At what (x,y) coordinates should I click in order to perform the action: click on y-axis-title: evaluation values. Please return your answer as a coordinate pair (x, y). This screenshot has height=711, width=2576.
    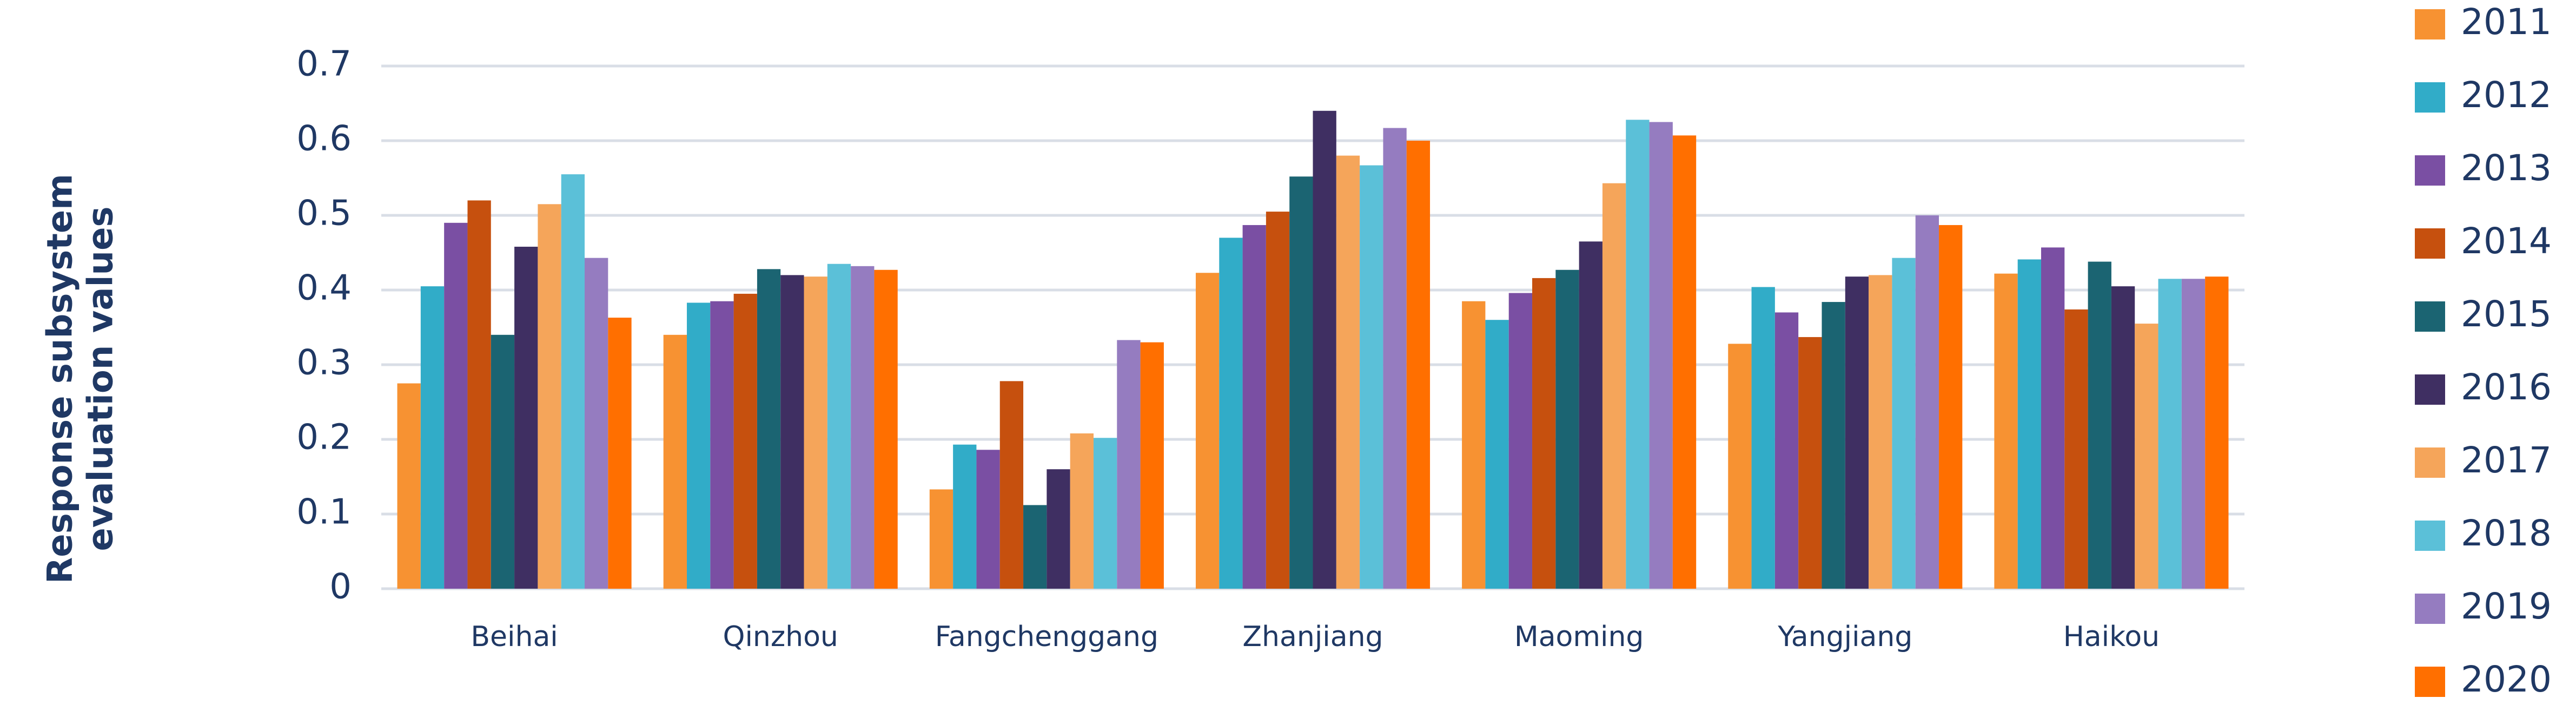
    Looking at the image, I should click on (101, 379).